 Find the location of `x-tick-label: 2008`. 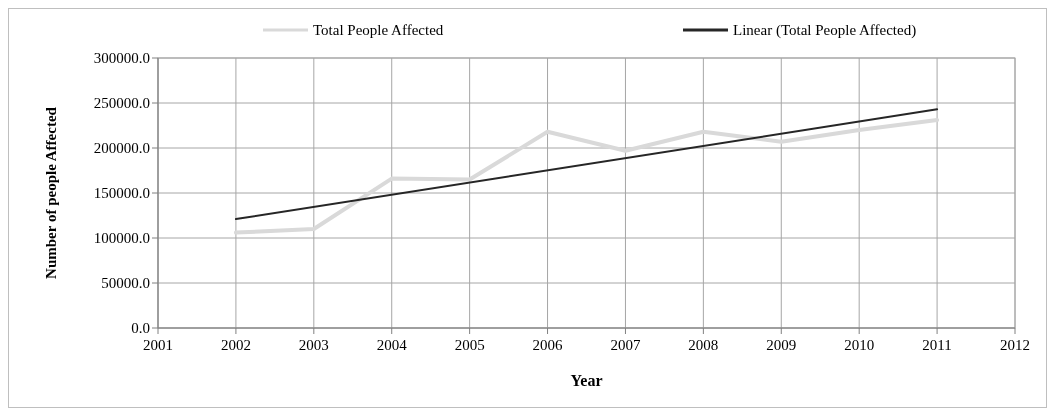

x-tick-label: 2008 is located at coordinates (703, 345).